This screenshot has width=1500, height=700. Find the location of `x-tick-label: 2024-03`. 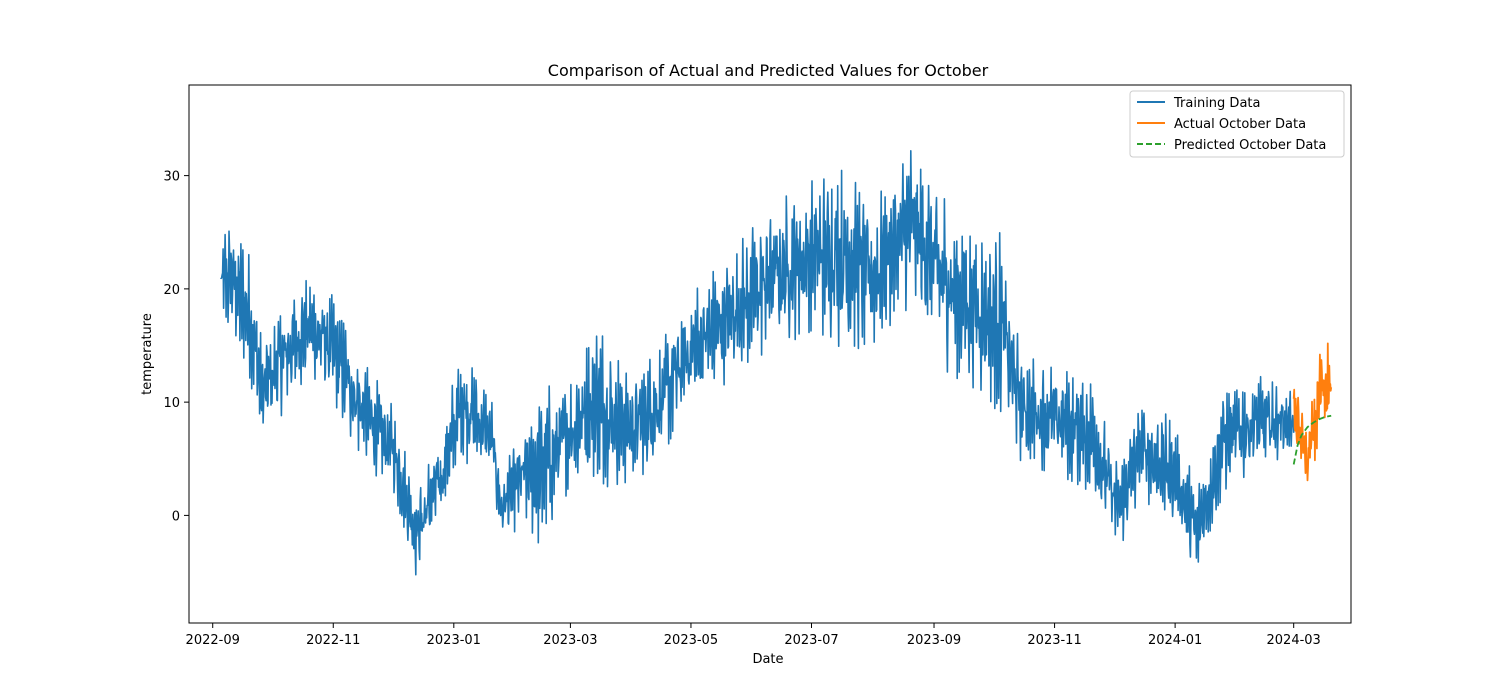

x-tick-label: 2024-03 is located at coordinates (1294, 640).